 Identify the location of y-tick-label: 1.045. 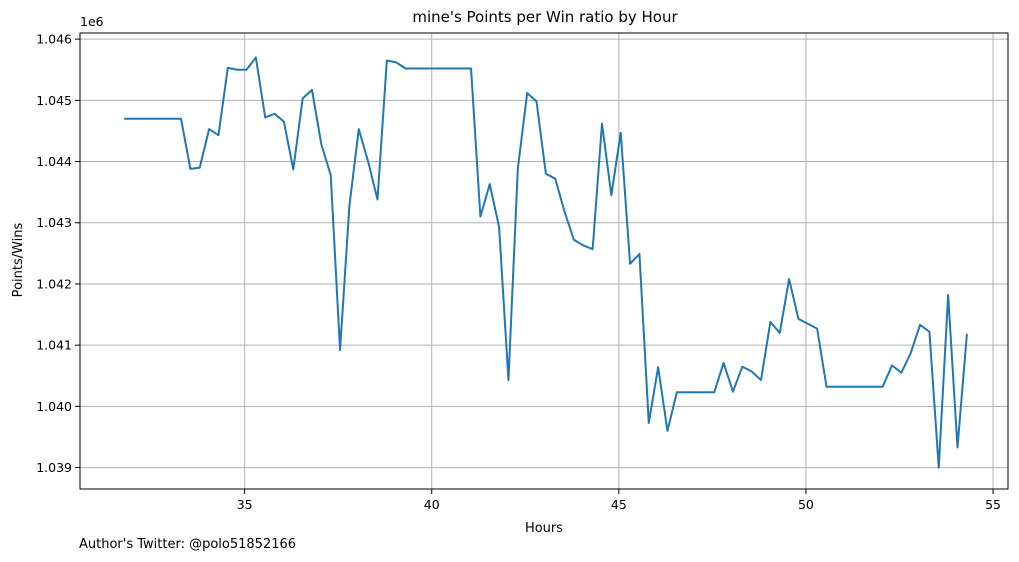
(54, 100).